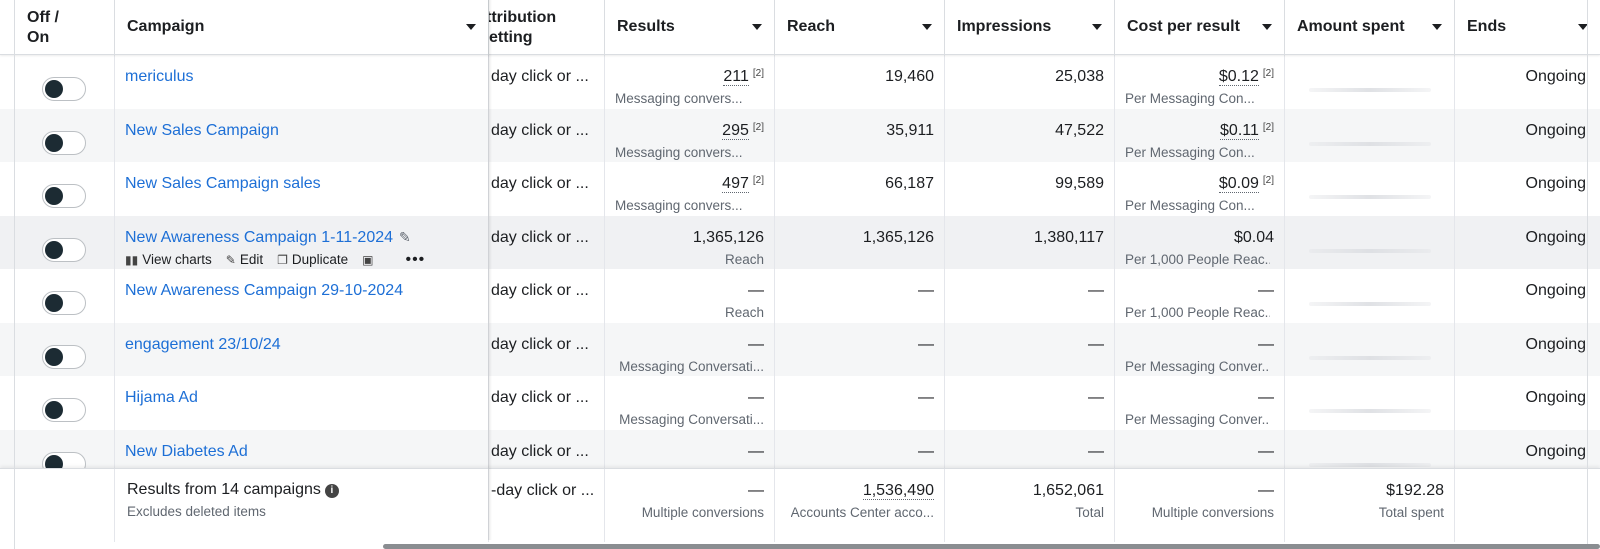 This screenshot has height=549, width=1600. Describe the element at coordinates (1079, 130) in the screenshot. I see `impressions-value: 47,522` at that location.